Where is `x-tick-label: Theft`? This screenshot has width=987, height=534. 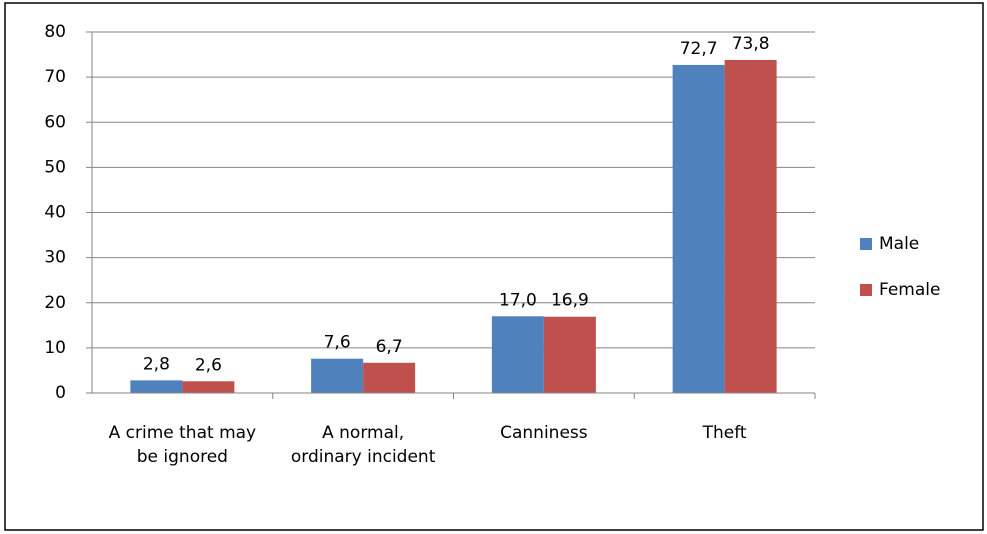 x-tick-label: Theft is located at coordinates (724, 433).